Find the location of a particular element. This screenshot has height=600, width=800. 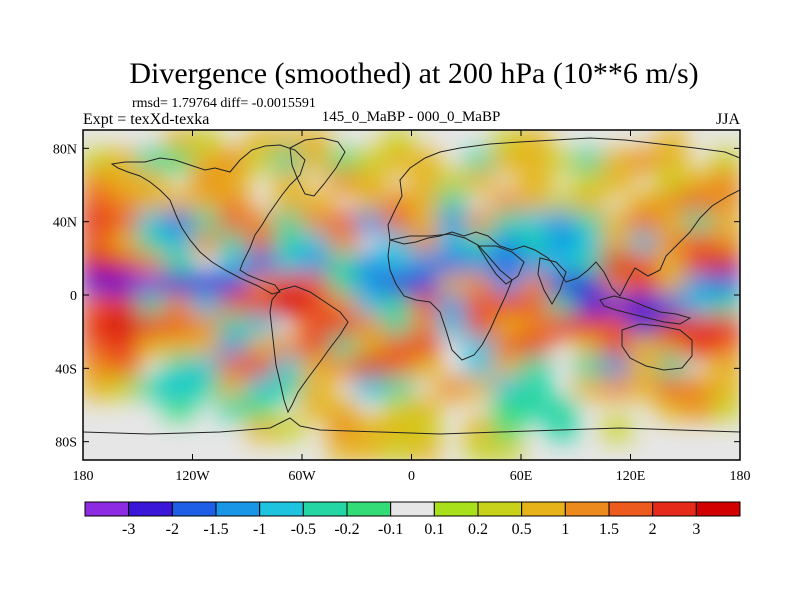

colorbar-label: -1.5 is located at coordinates (215, 529).